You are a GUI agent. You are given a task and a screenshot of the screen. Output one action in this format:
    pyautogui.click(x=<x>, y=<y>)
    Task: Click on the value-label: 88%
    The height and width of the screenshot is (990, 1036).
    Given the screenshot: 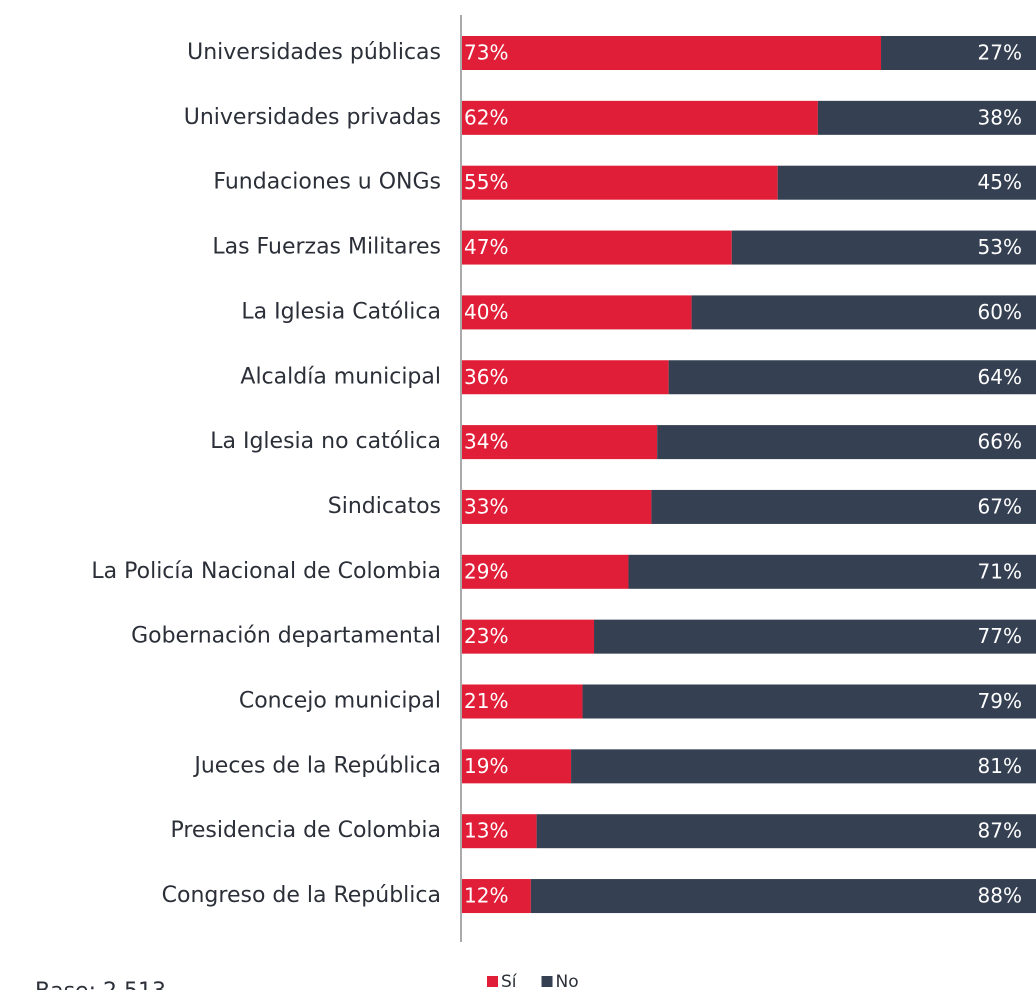 What is the action you would take?
    pyautogui.click(x=1000, y=896)
    